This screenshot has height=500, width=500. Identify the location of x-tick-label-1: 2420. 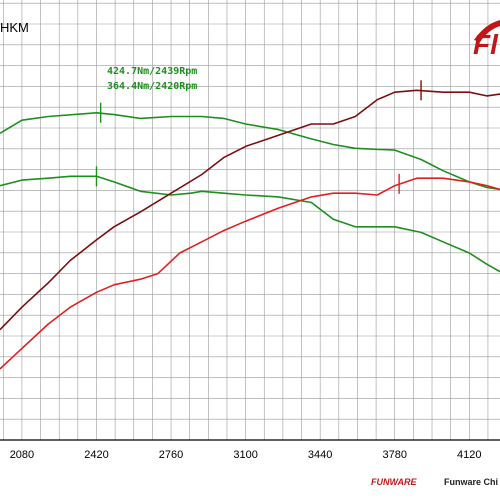
(96, 455).